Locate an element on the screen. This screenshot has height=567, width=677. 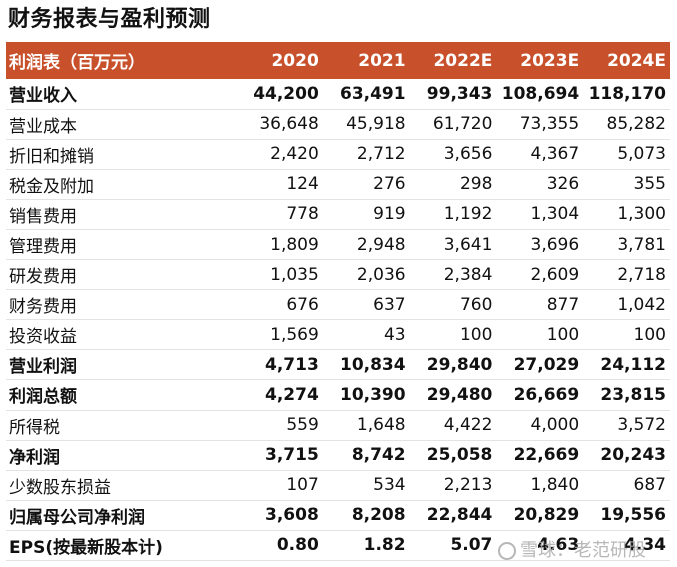
row-value: 3,656 is located at coordinates (468, 154).